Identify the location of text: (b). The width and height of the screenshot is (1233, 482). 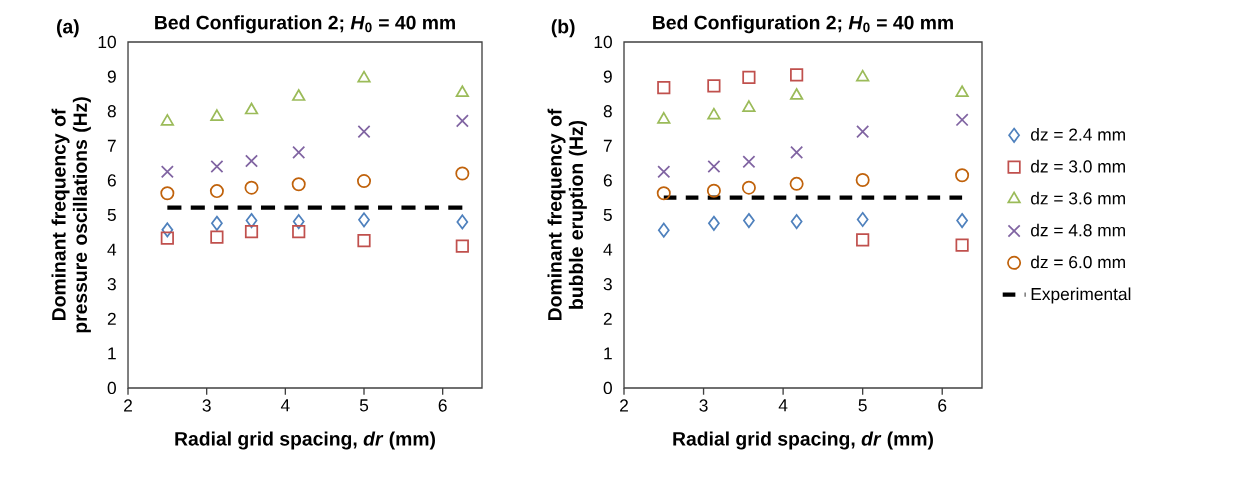
(563, 28).